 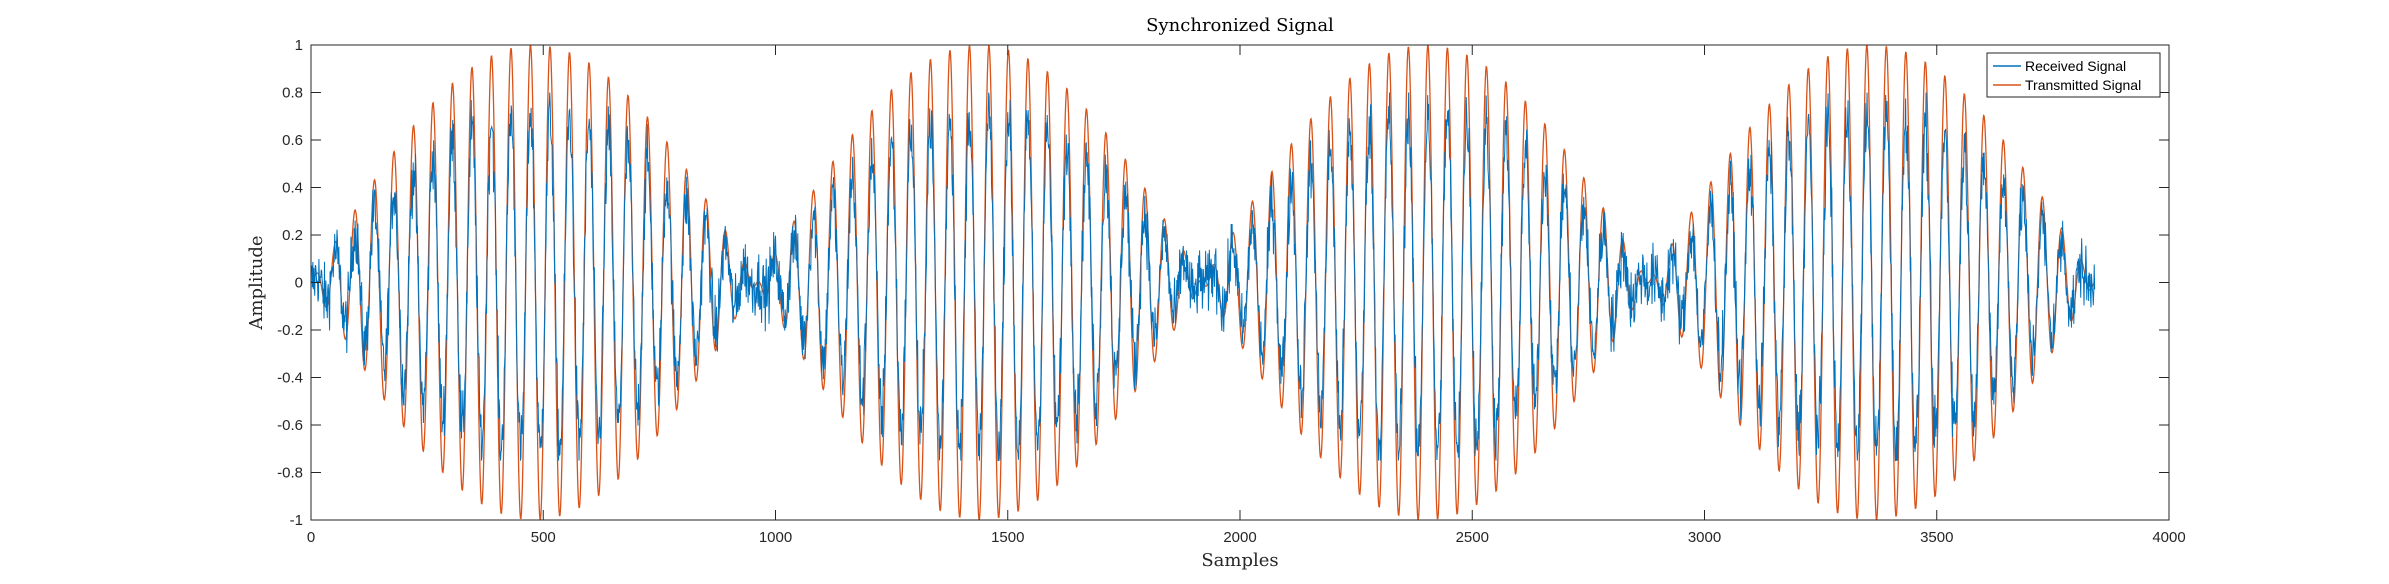 What do you see at coordinates (2168, 537) in the screenshot?
I see `x-tick-label: 4000` at bounding box center [2168, 537].